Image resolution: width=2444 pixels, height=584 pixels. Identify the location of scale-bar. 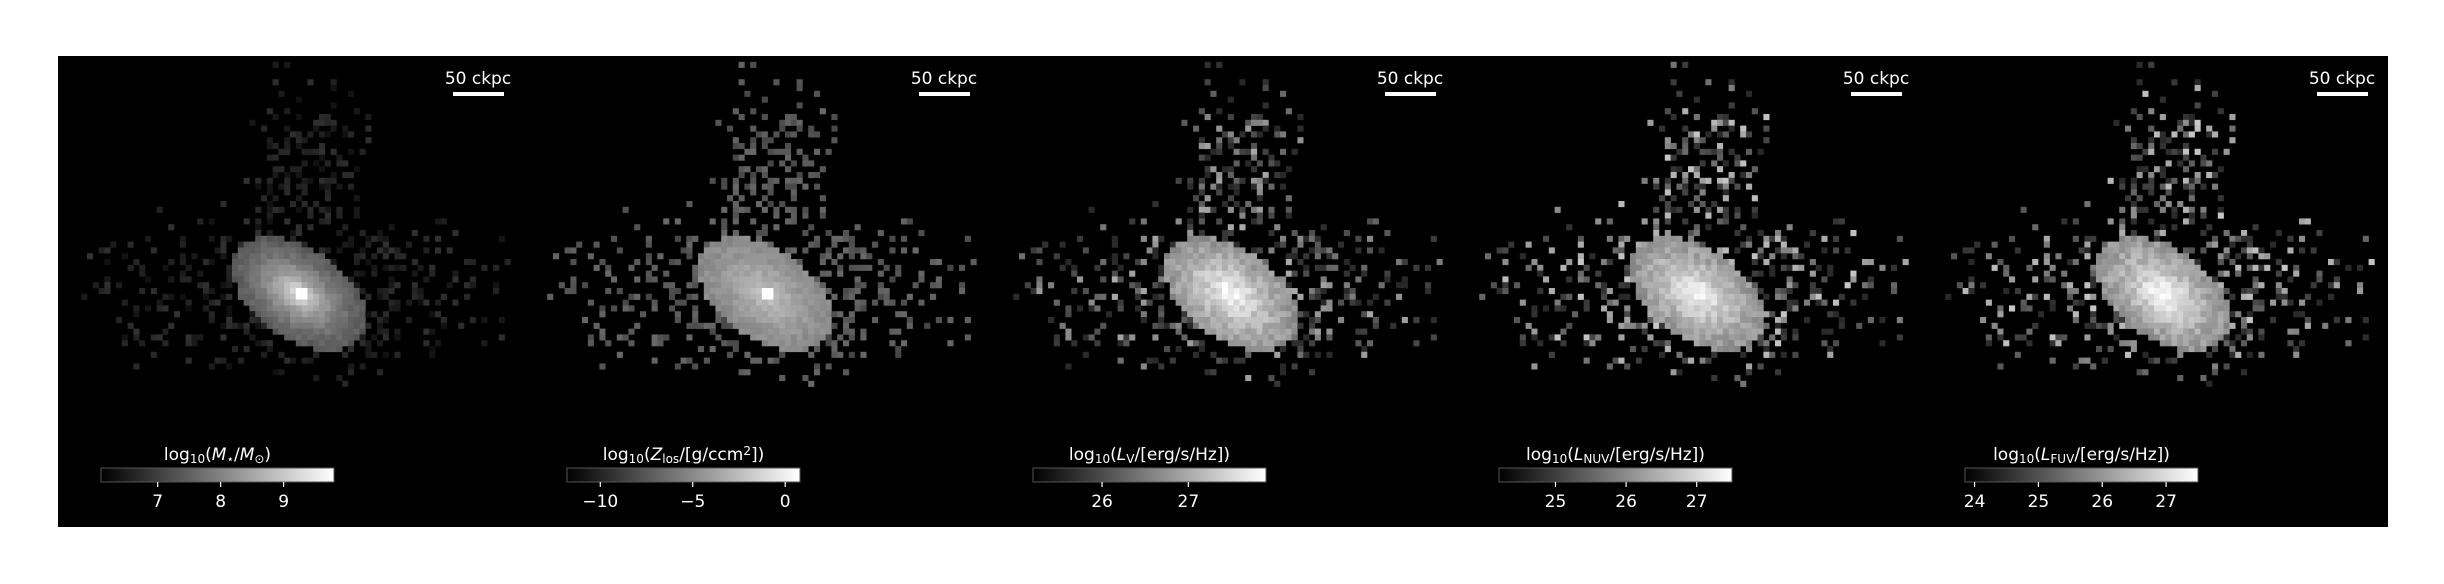
(944, 94).